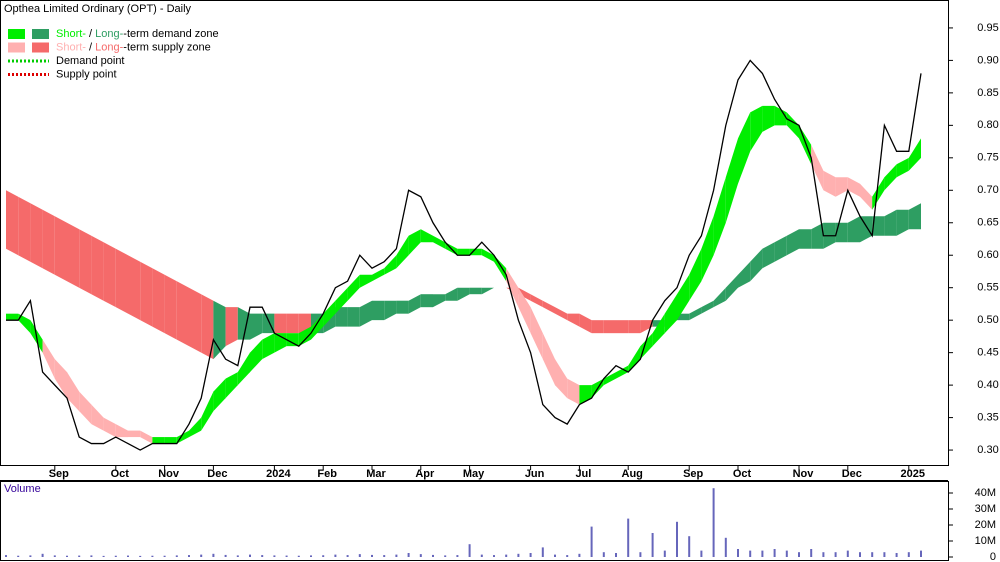  Describe the element at coordinates (987, 60) in the screenshot. I see `y-tick-label: 0.90` at that location.